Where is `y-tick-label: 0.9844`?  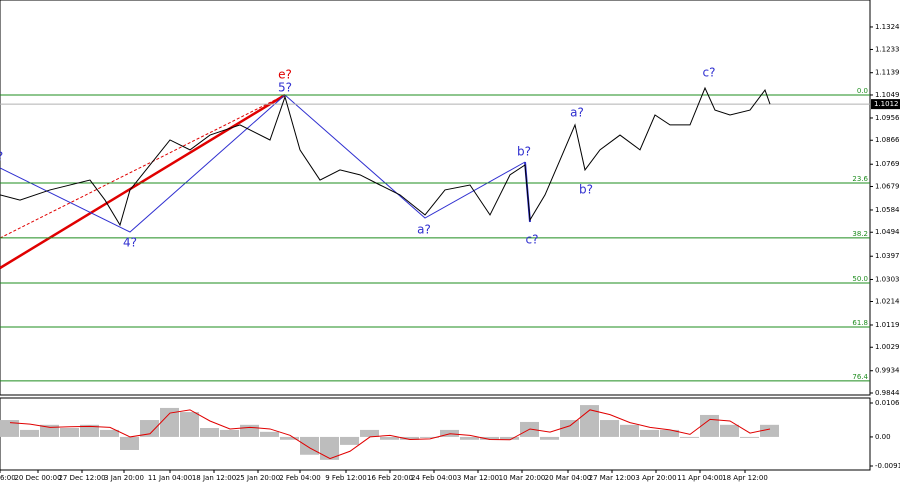 y-tick-label: 0.9844 is located at coordinates (887, 393).